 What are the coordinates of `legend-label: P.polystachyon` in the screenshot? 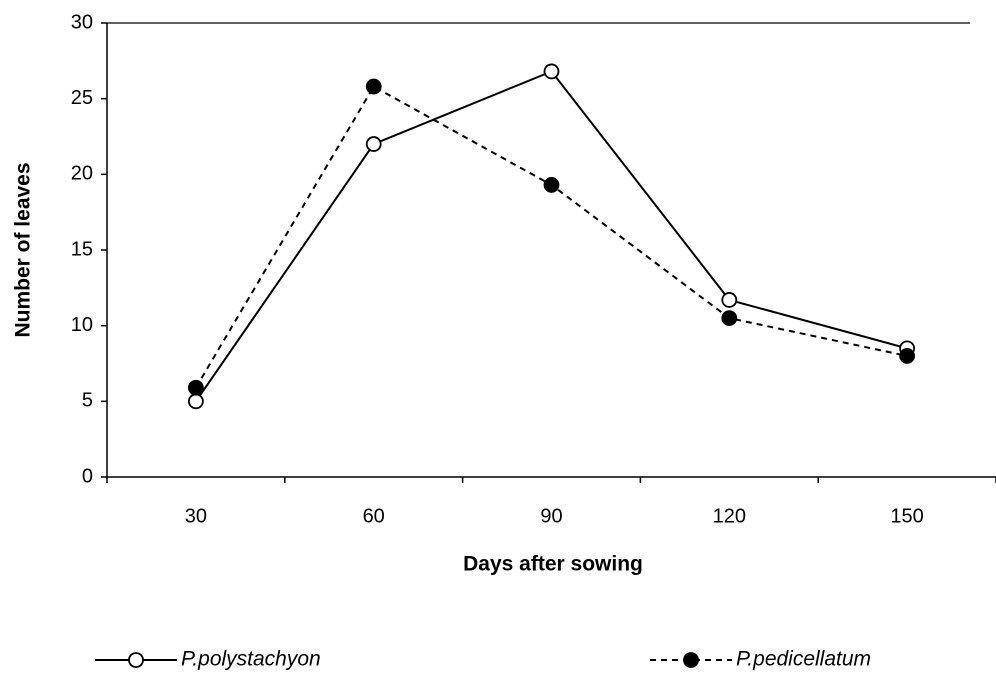 It's located at (251, 659).